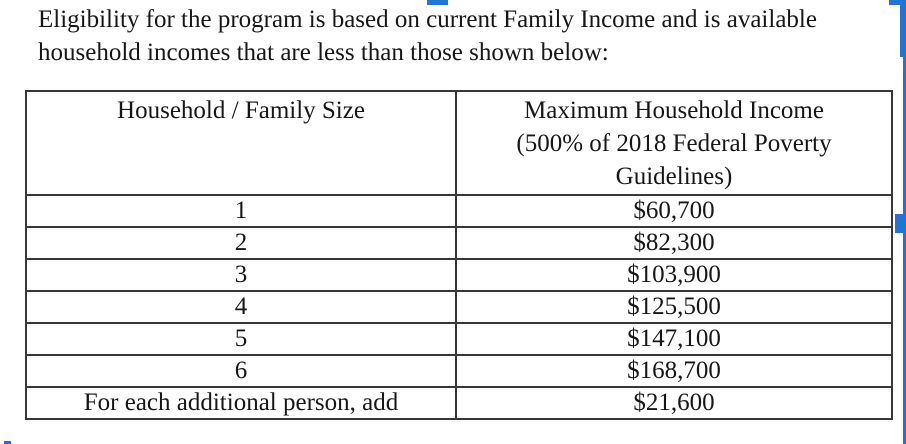  Describe the element at coordinates (7, 442) in the screenshot. I see `selection-bottom-fragment` at that location.